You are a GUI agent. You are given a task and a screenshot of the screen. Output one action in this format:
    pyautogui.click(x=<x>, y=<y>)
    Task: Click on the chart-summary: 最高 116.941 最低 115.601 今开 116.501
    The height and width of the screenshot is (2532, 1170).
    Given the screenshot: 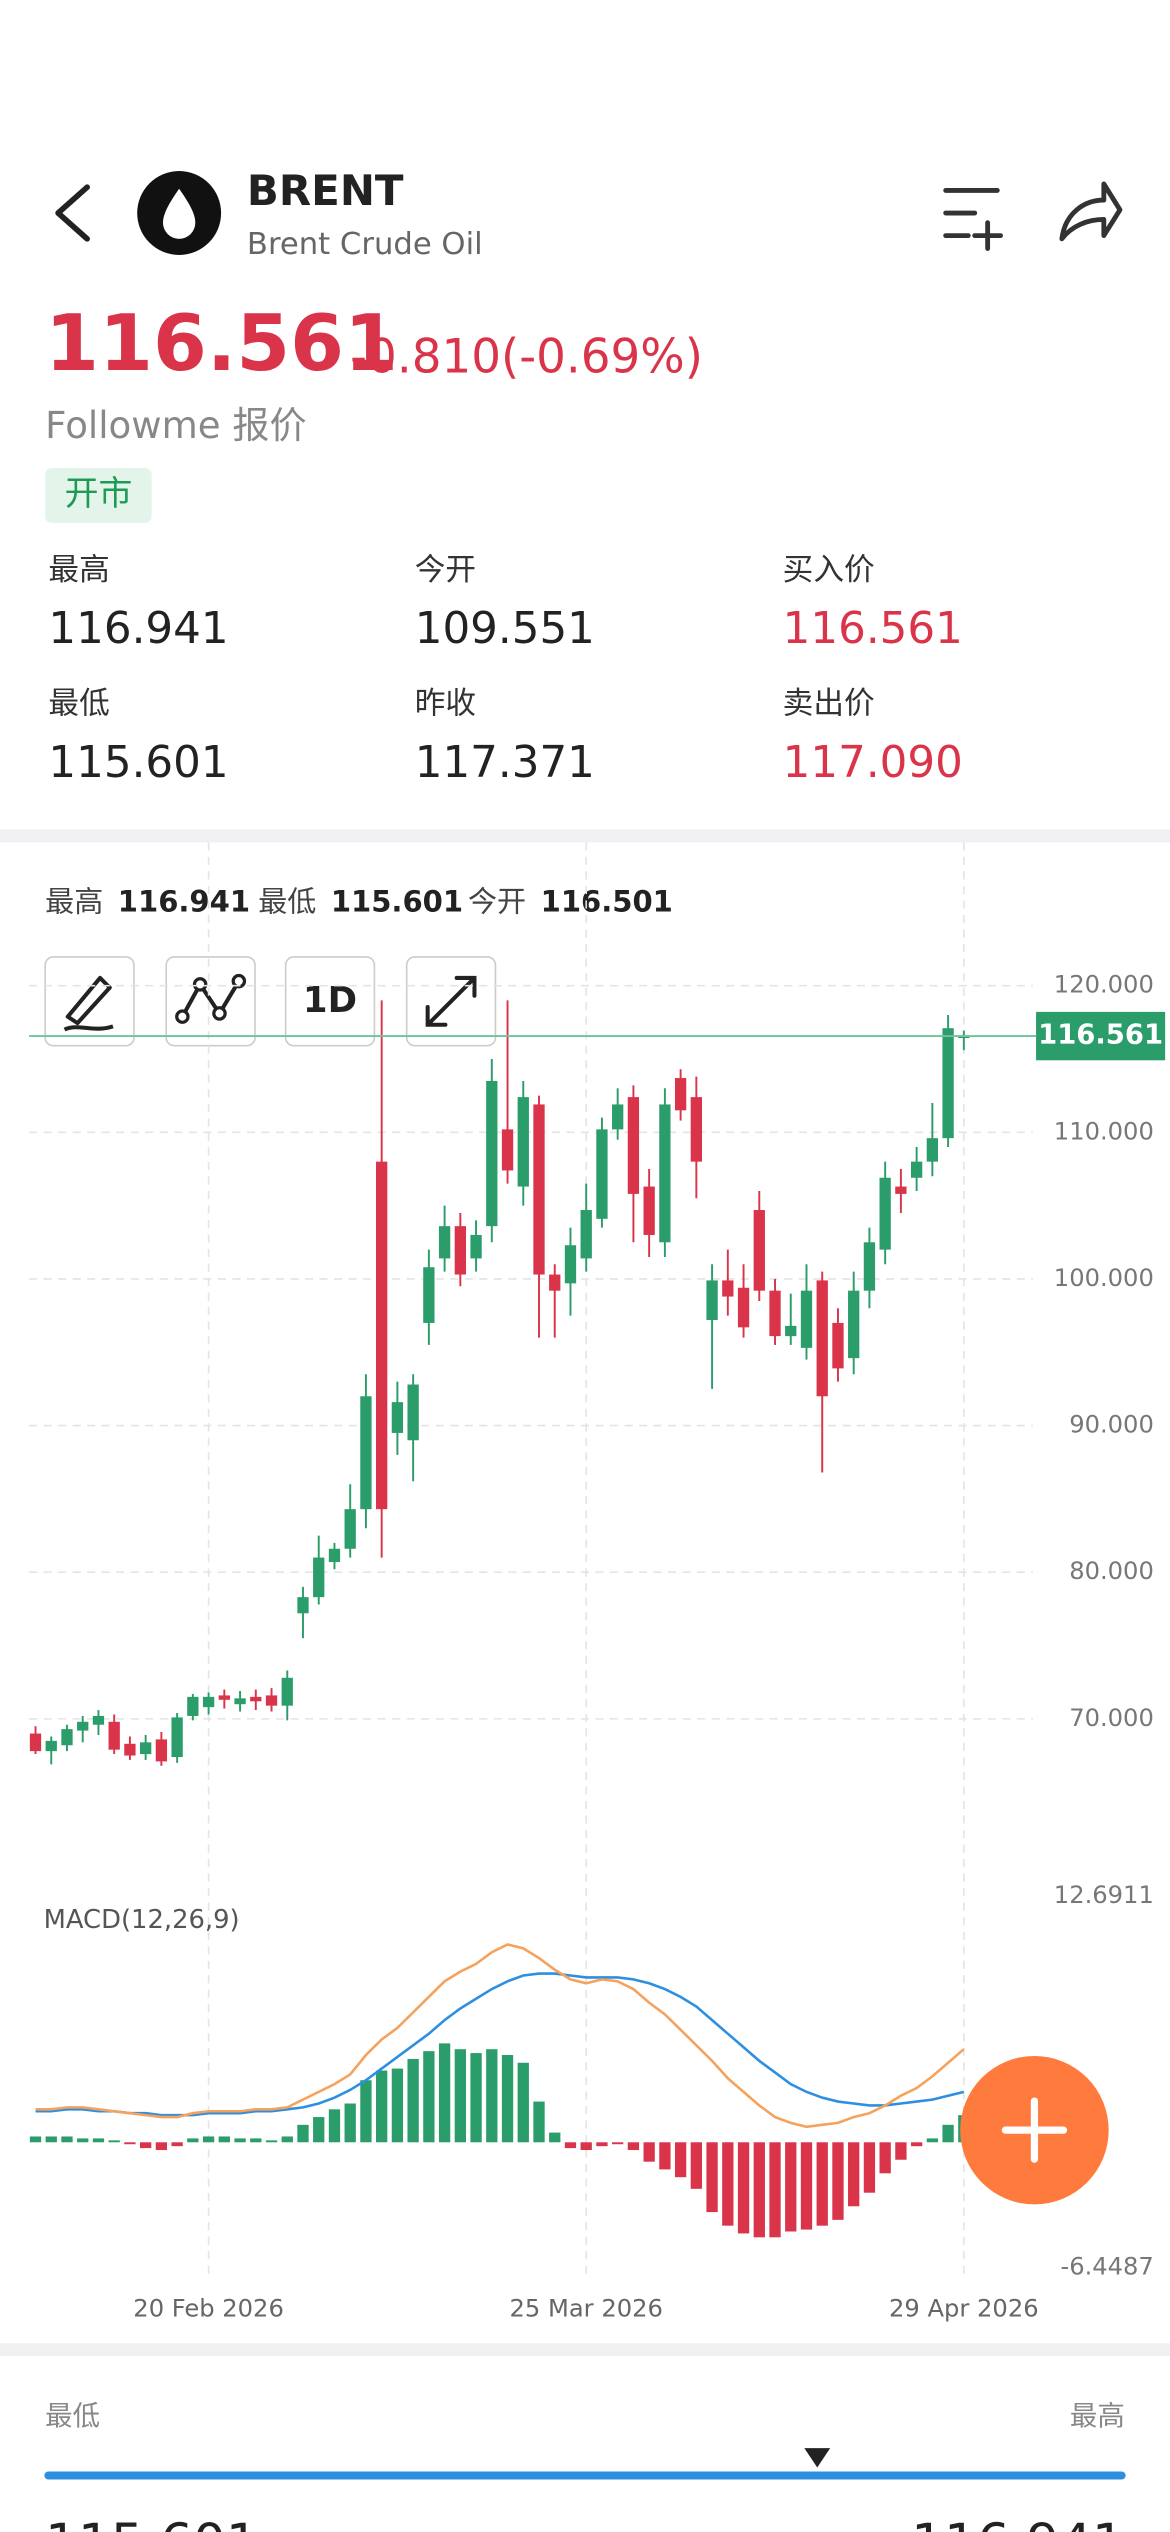 What is the action you would take?
    pyautogui.click(x=359, y=902)
    